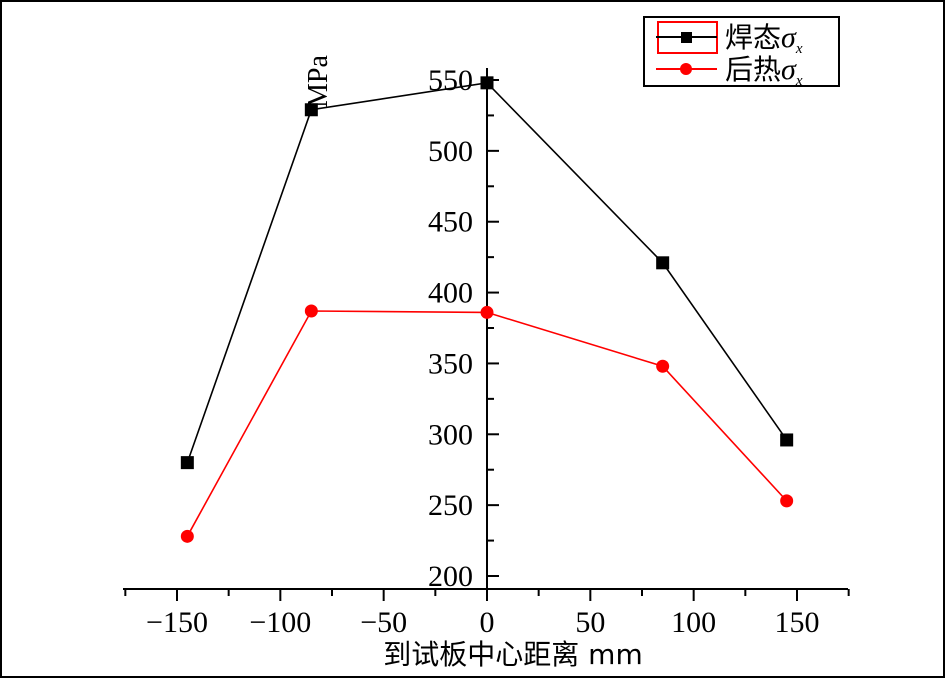 This screenshot has height=678, width=945. I want to click on legend: 焊态σx 后热σx, so click(741, 52).